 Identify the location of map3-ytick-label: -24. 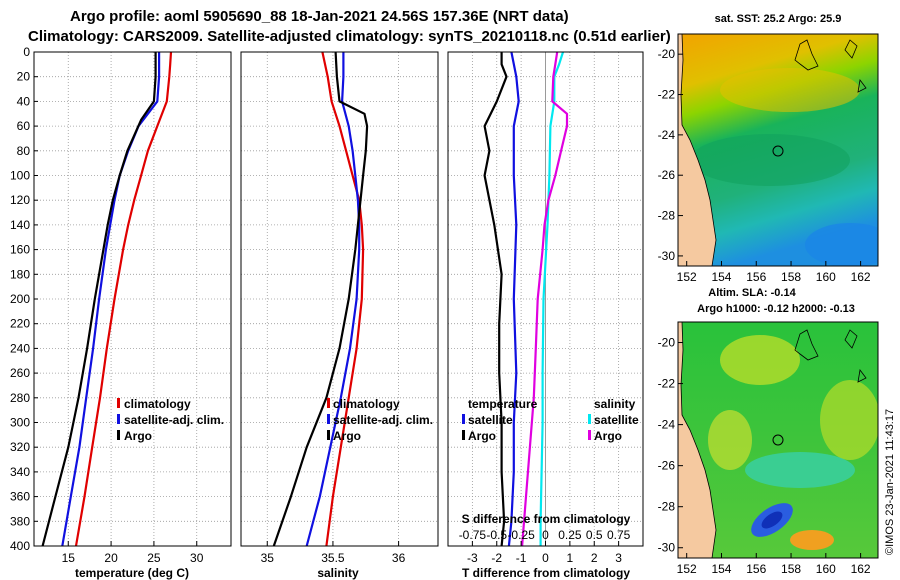
(667, 135).